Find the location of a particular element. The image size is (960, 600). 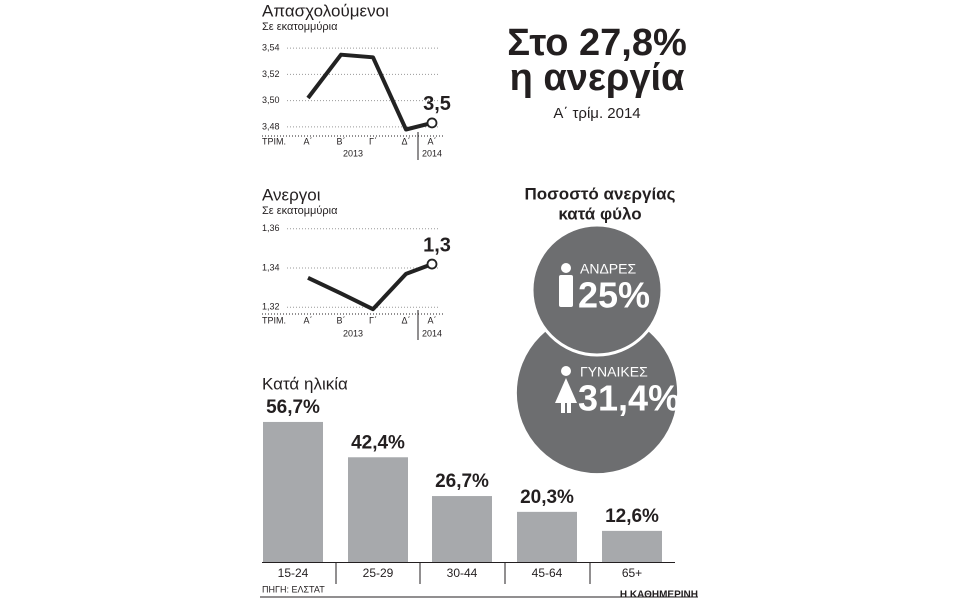

gender-circle is located at coordinates (597, 290).